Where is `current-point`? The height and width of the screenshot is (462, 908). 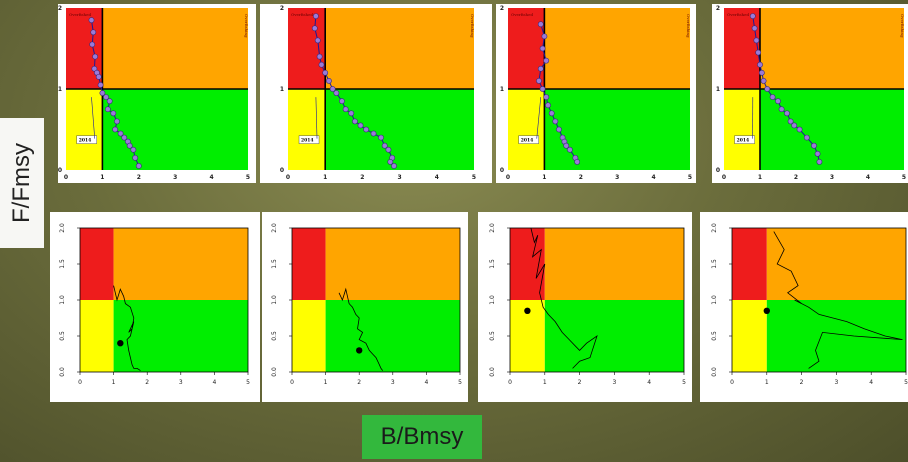
current-point is located at coordinates (766, 310).